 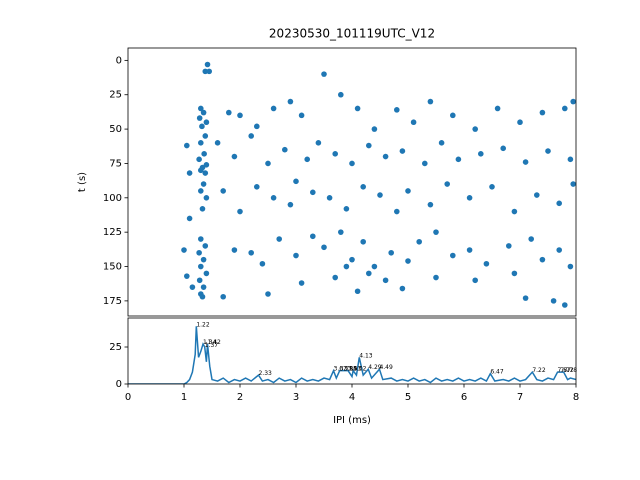 What do you see at coordinates (296, 397) in the screenshot?
I see `x-tick-label: 3` at bounding box center [296, 397].